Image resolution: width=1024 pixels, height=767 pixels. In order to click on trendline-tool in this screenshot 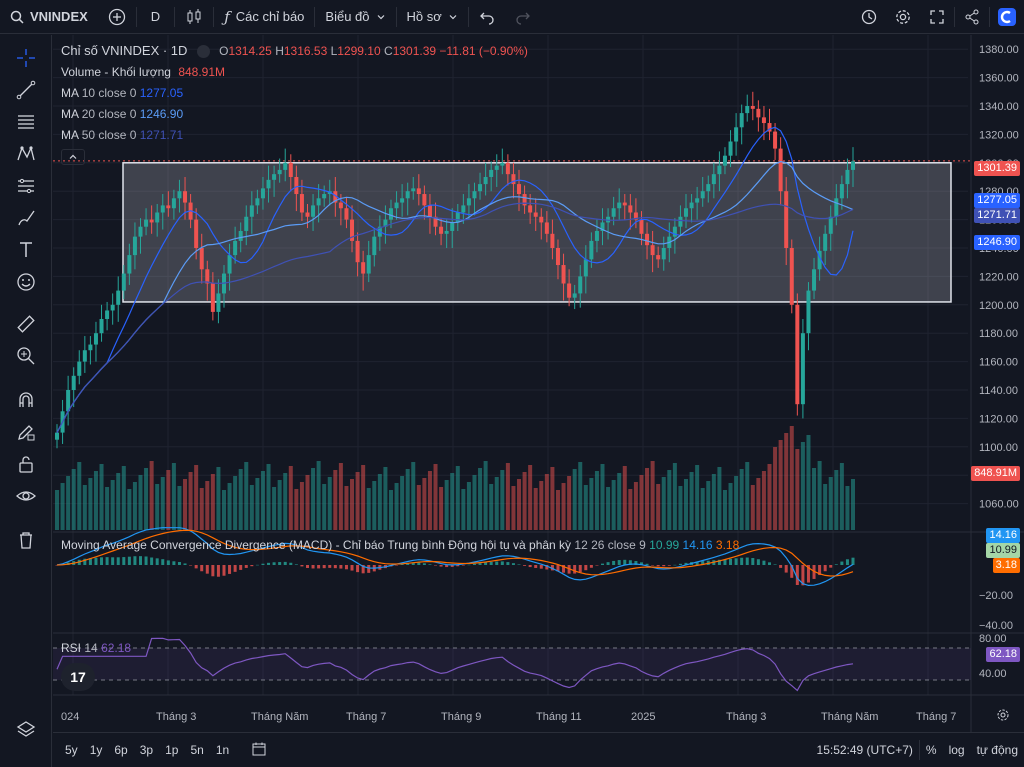, I will do `click(26, 90)`.